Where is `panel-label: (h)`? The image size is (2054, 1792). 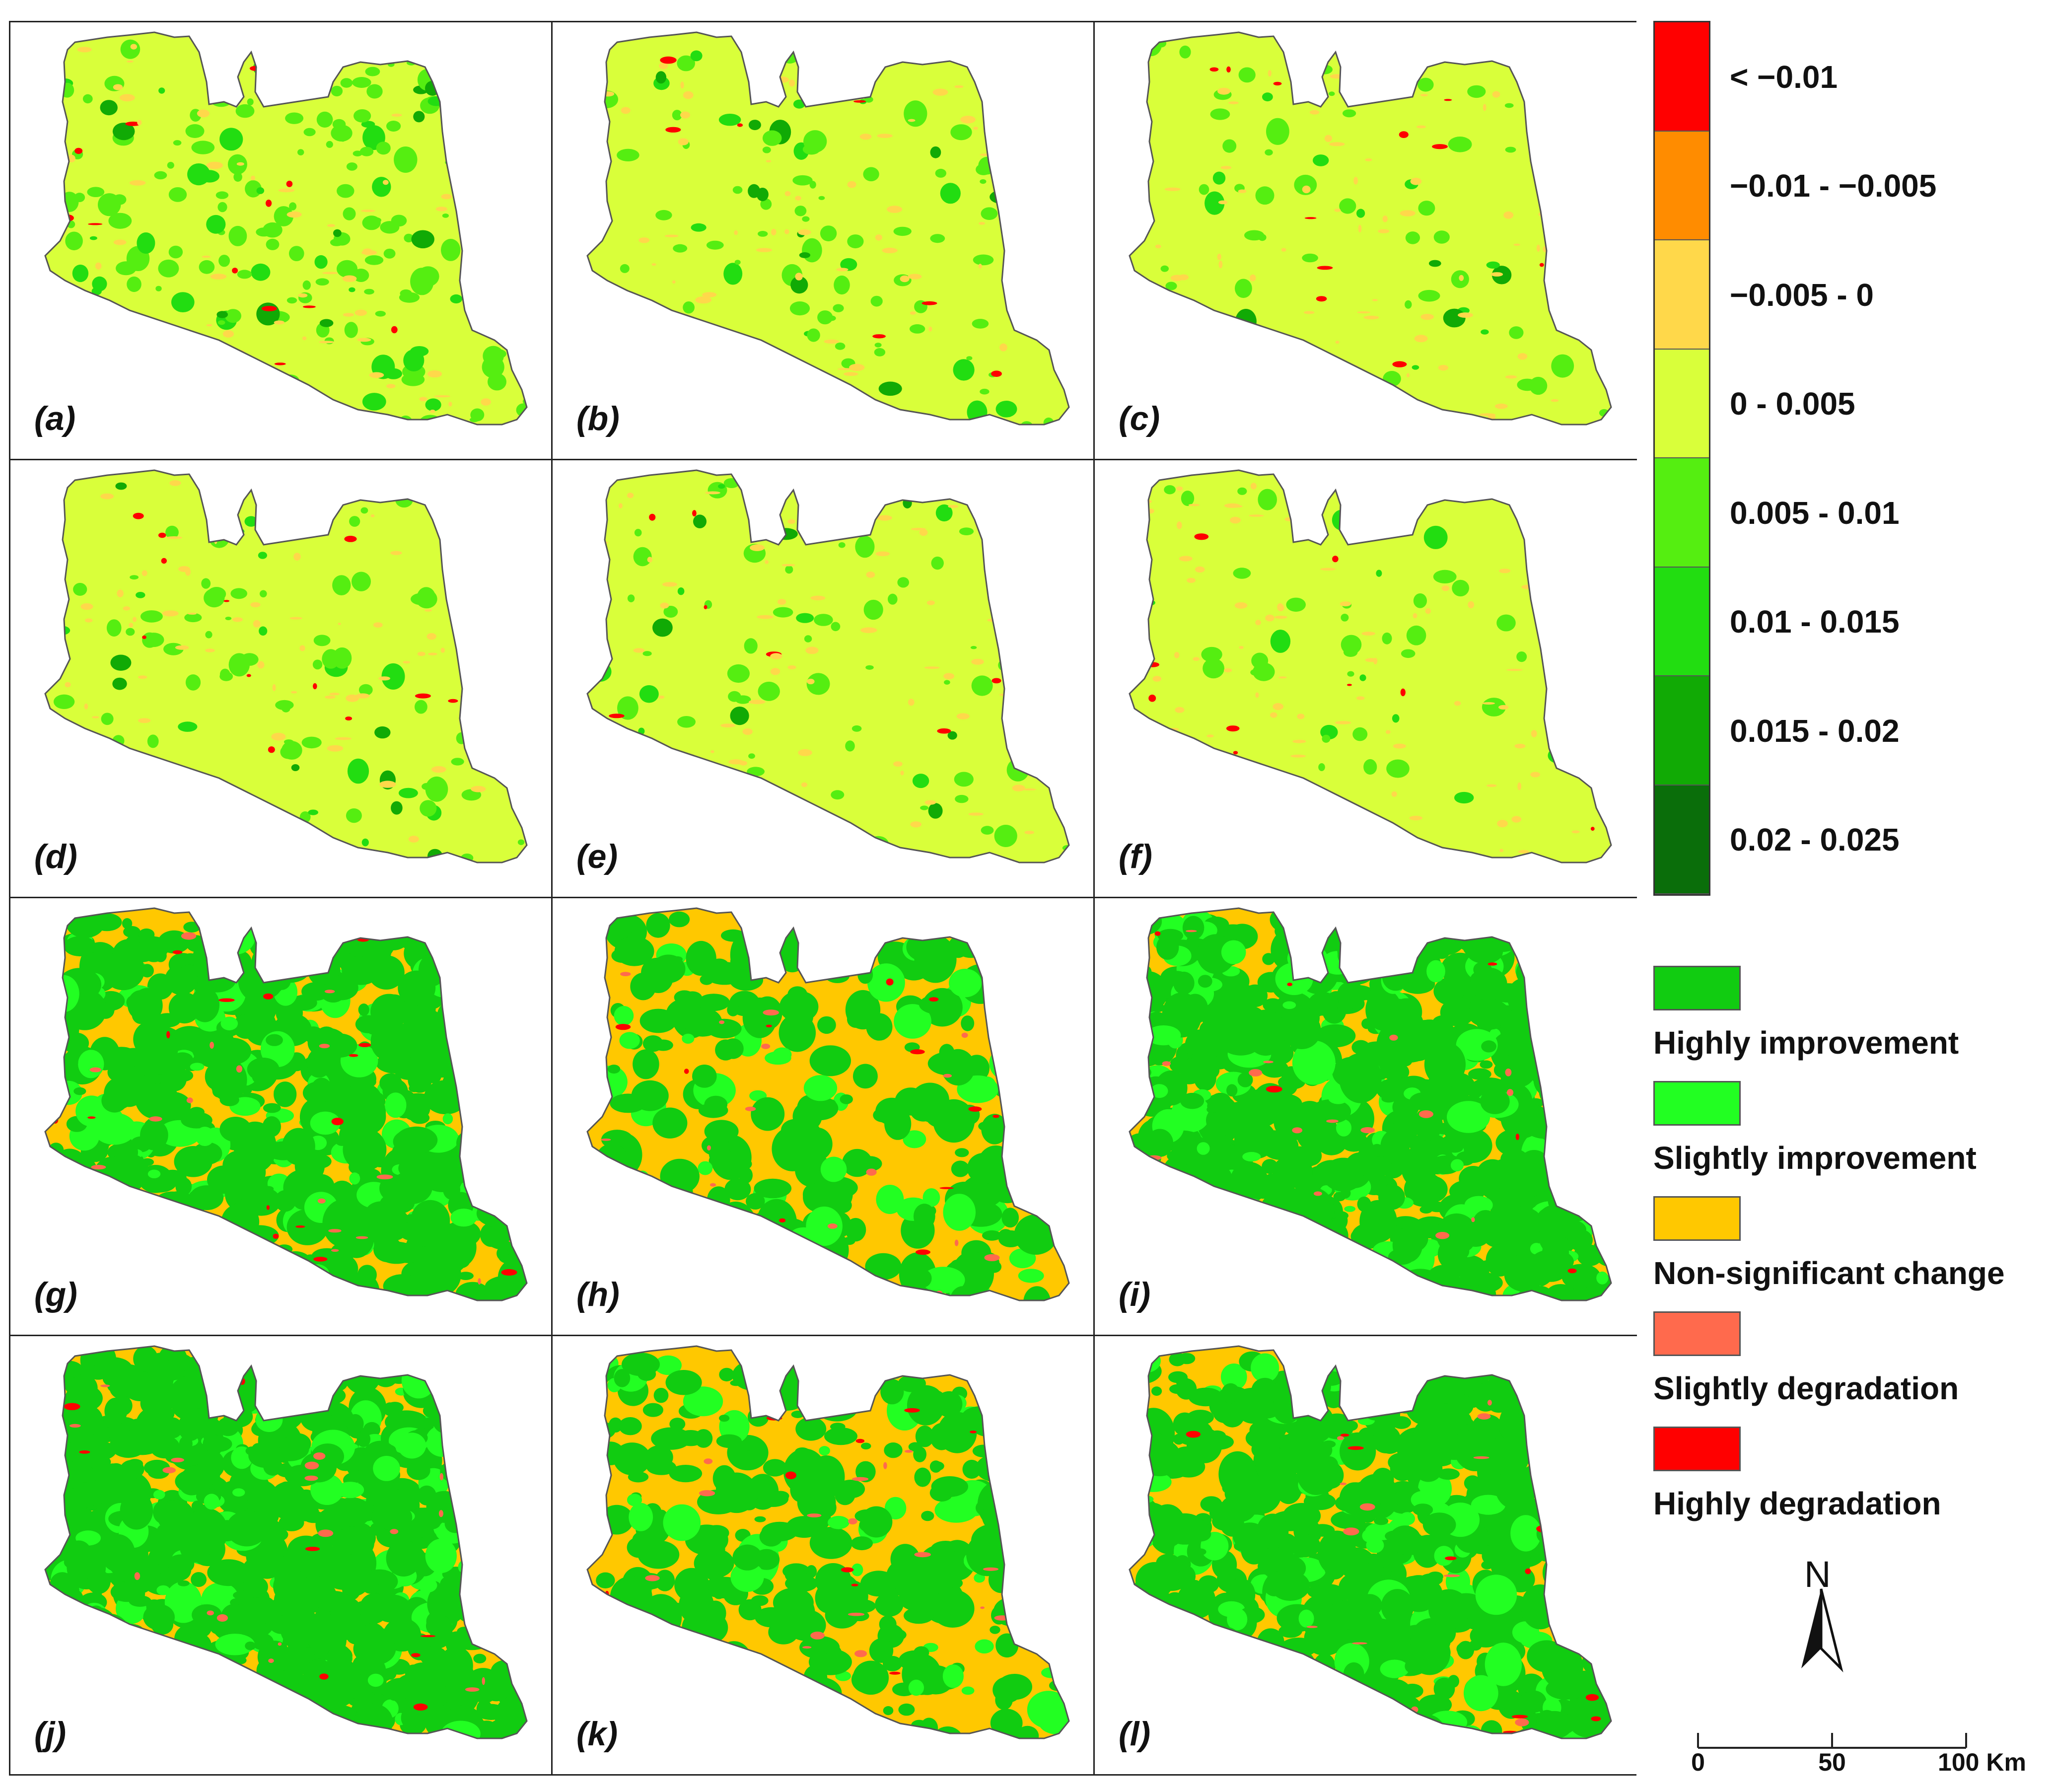 panel-label: (h) is located at coordinates (598, 1294).